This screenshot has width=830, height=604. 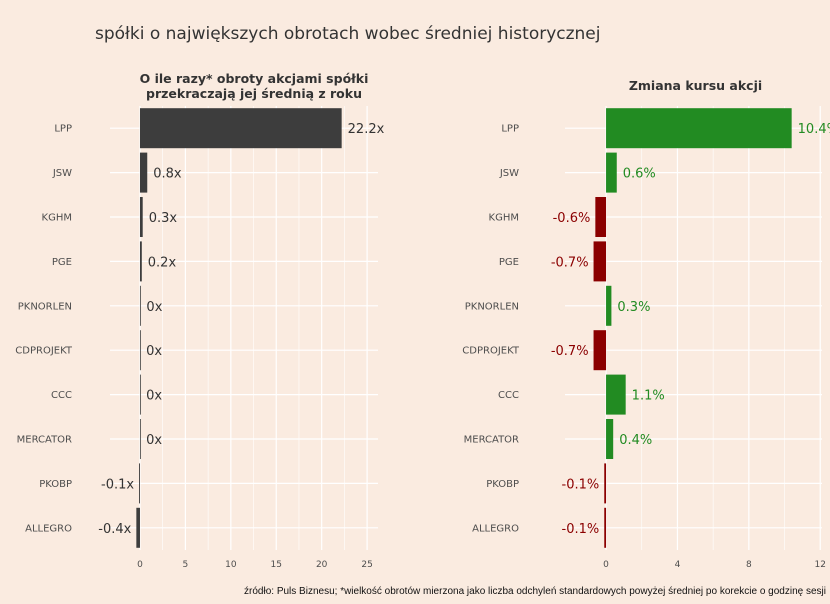 I want to click on value-label: 10.4%, so click(x=814, y=129).